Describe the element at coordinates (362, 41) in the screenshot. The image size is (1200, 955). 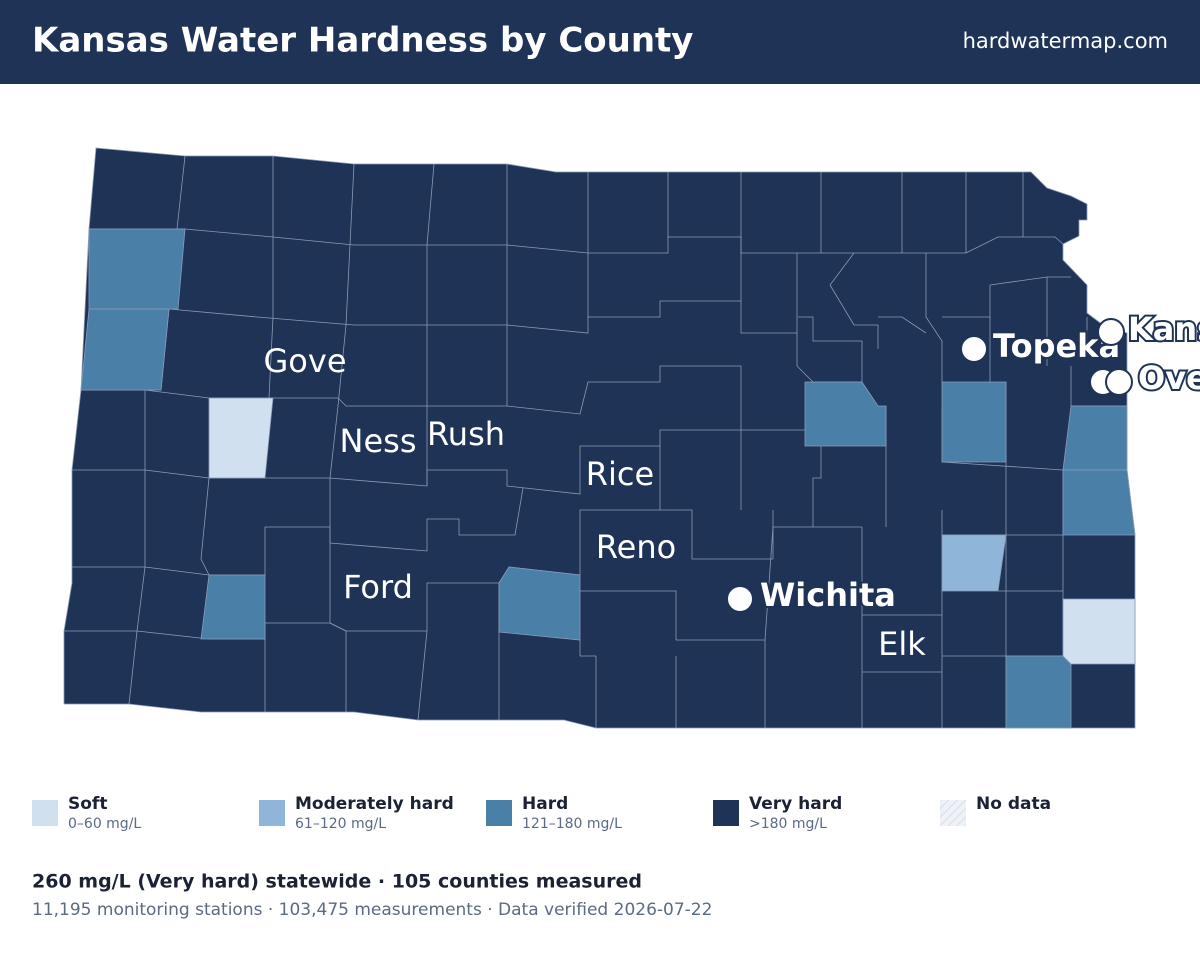
I see `title: Kansas Water Hardness by County` at that location.